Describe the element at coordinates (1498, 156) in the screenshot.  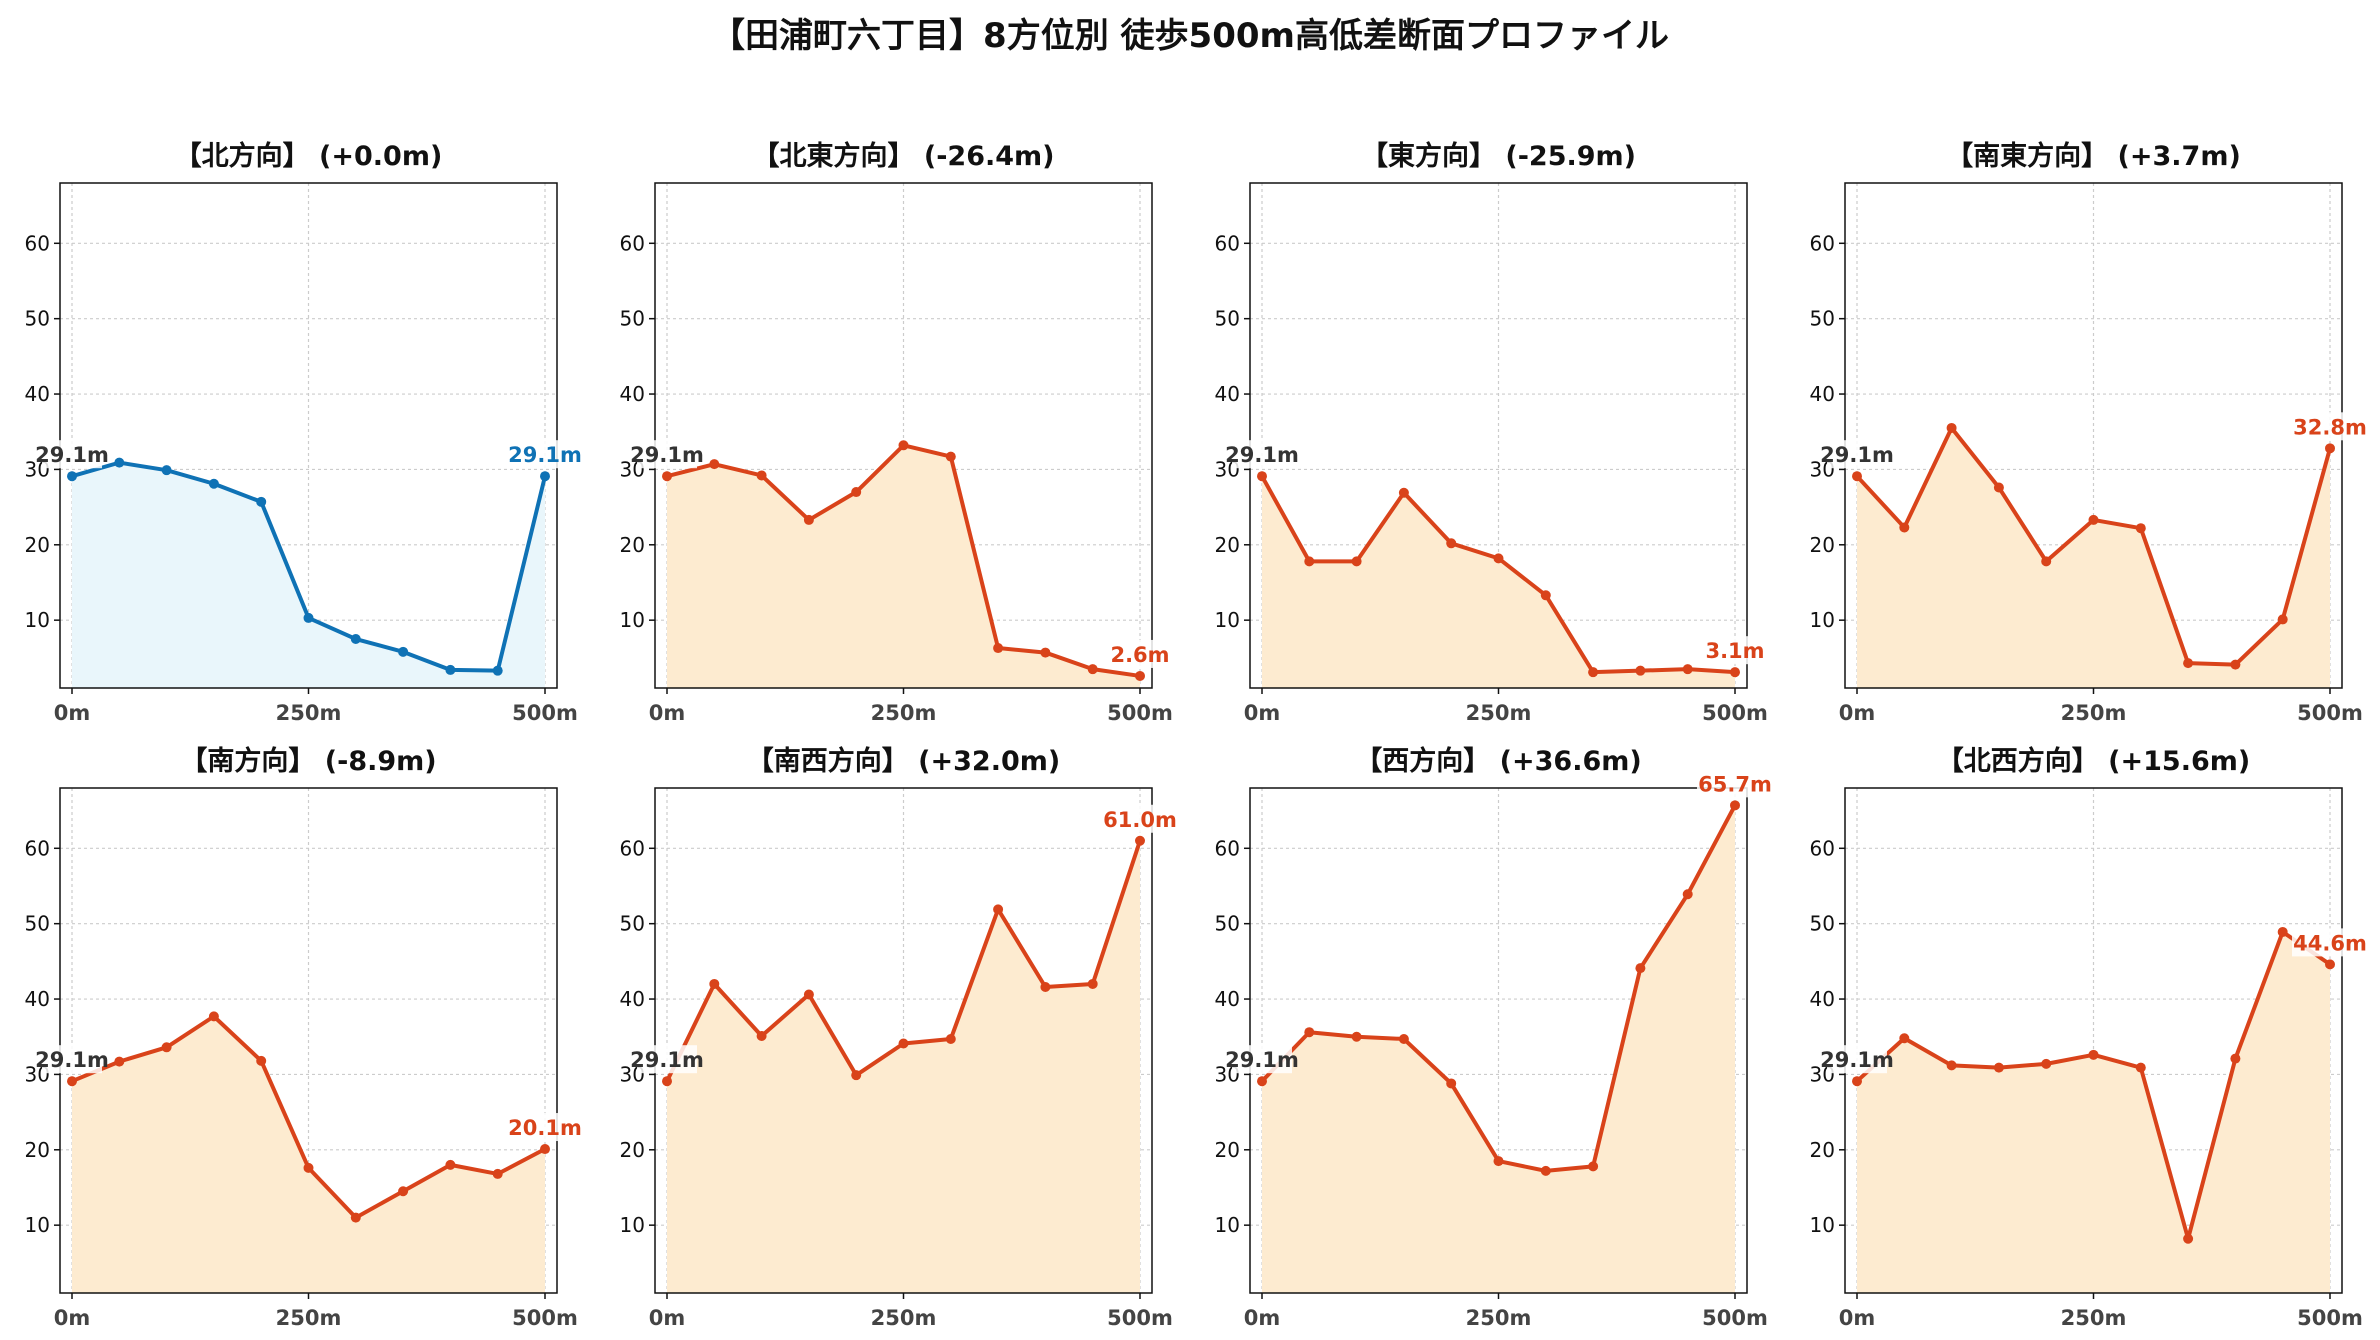
I see `subplot-title: 【東方向】 (-25.9m)` at that location.